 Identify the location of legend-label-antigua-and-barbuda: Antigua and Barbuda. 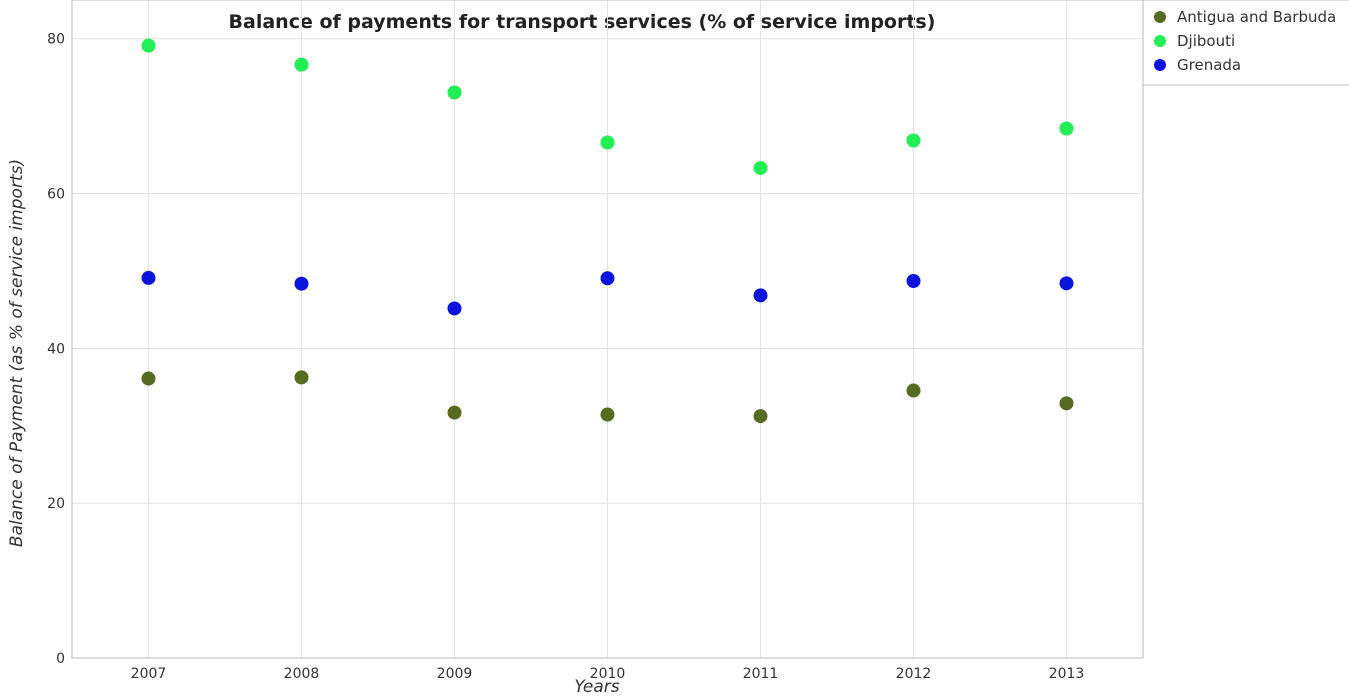
(1256, 17).